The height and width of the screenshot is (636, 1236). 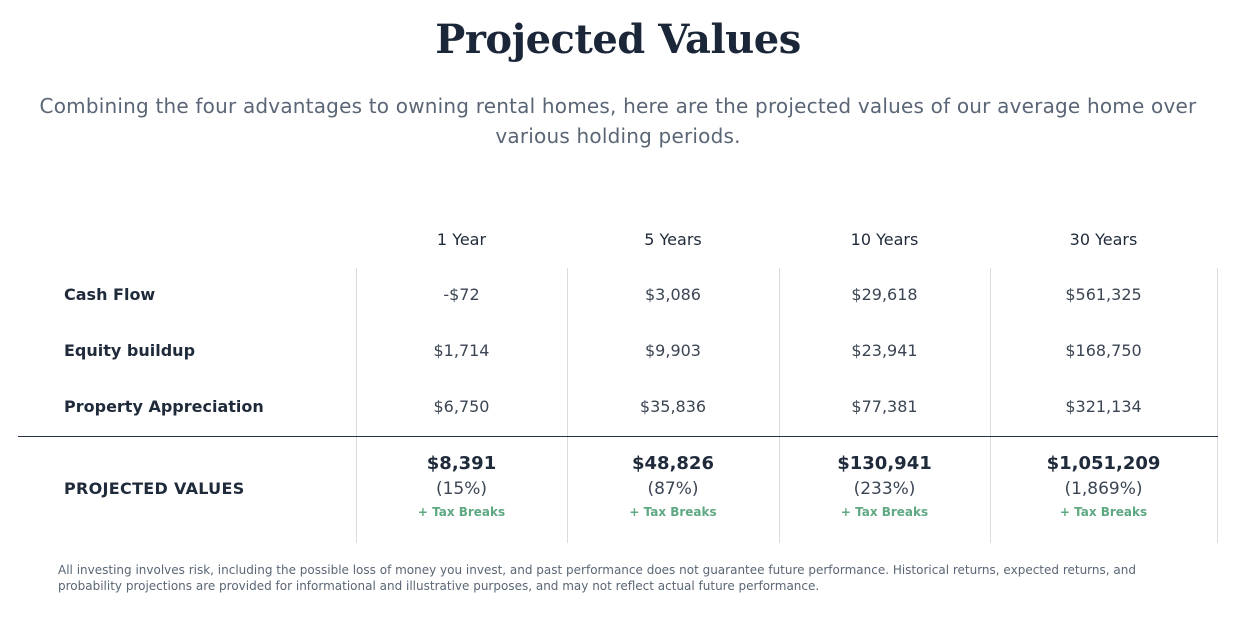 I want to click on column-header-10-years: 10 Years, so click(x=884, y=239).